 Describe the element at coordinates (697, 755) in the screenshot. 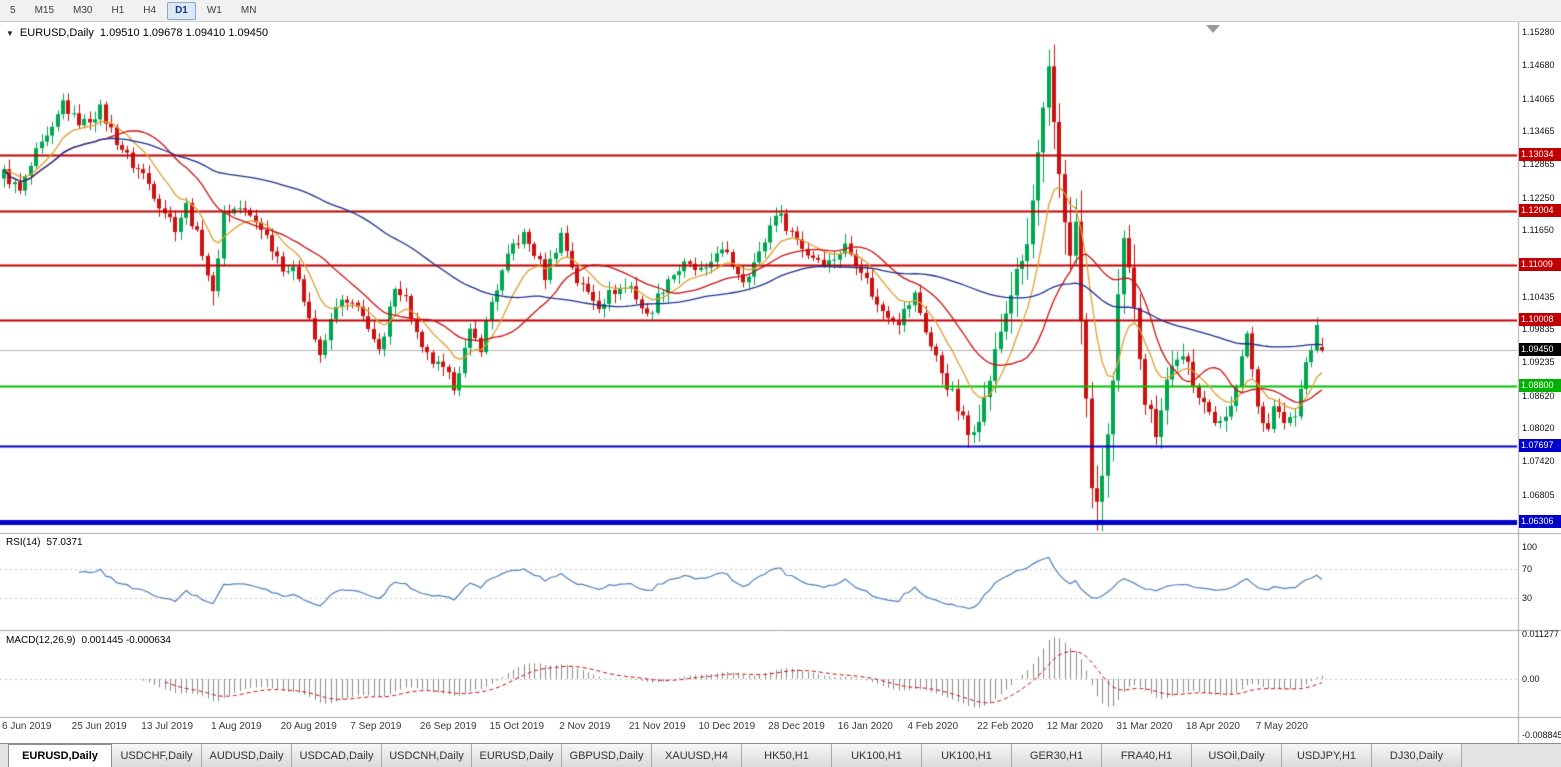

I see `symbol-tab-xauusd-h4: XAUUSD,H4` at that location.